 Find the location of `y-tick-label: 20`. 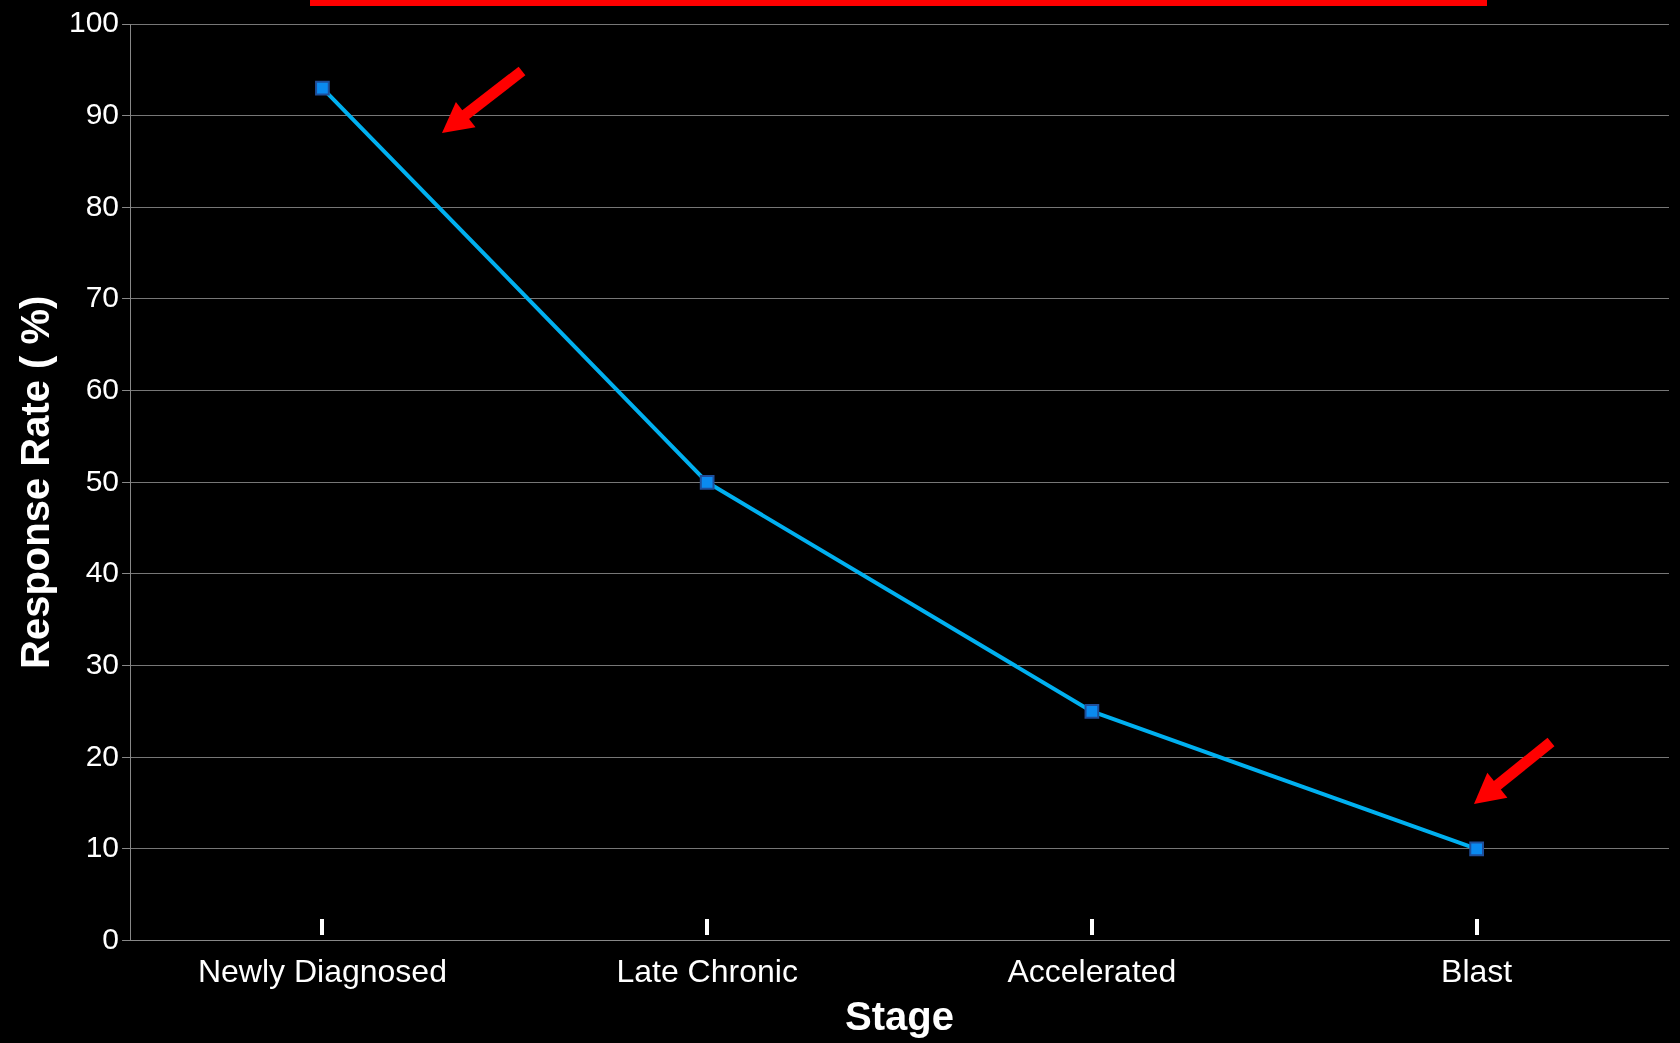

y-tick-label: 20 is located at coordinates (102, 755).